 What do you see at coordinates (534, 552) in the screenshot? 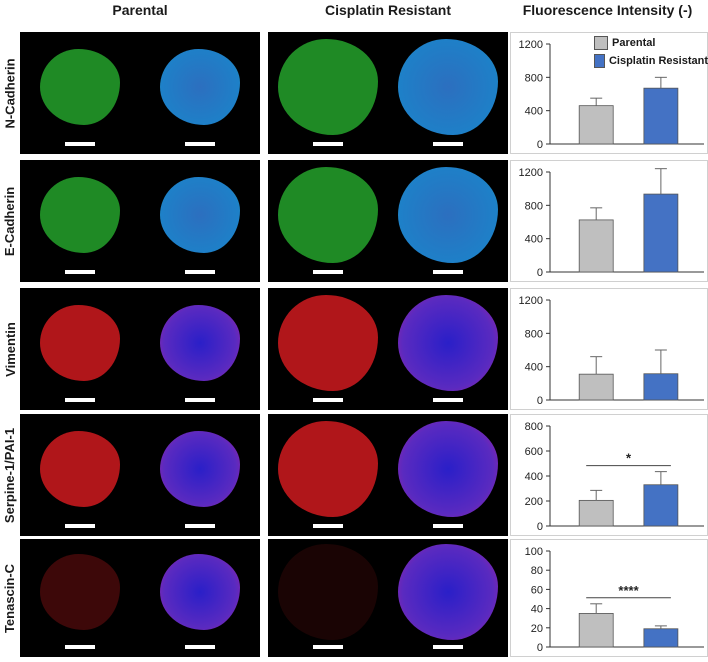
I see `y-tick-label: 100` at bounding box center [534, 552].